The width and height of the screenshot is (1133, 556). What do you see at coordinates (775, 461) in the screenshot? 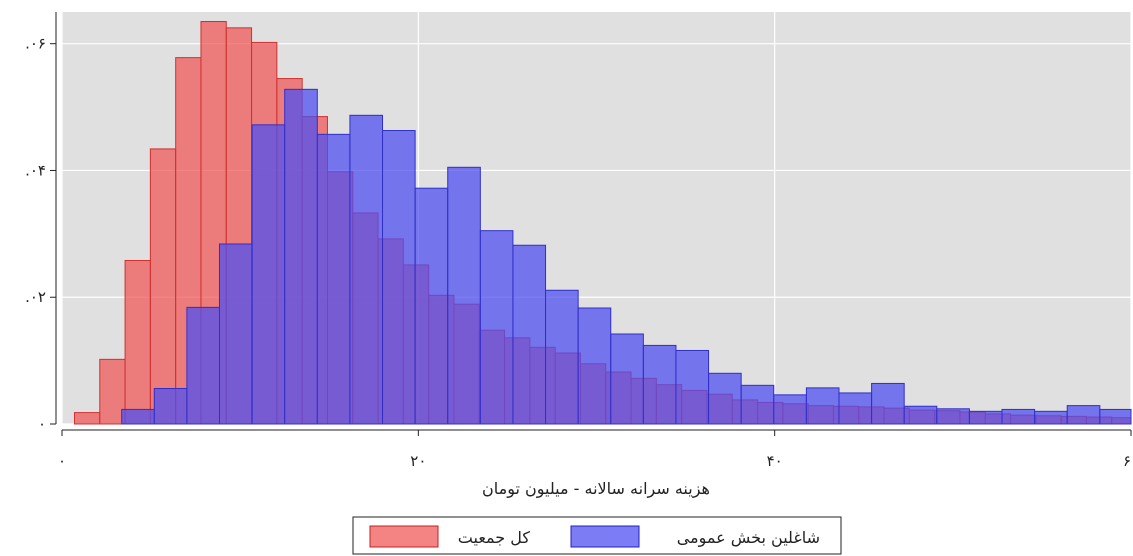
I see `x-tick-label-2: ۴۰` at bounding box center [775, 461].